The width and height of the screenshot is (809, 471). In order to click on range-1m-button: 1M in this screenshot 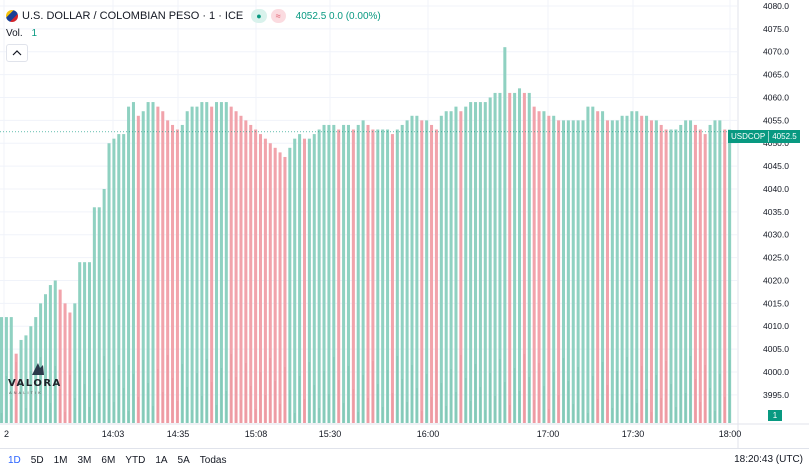, I will do `click(60, 460)`.